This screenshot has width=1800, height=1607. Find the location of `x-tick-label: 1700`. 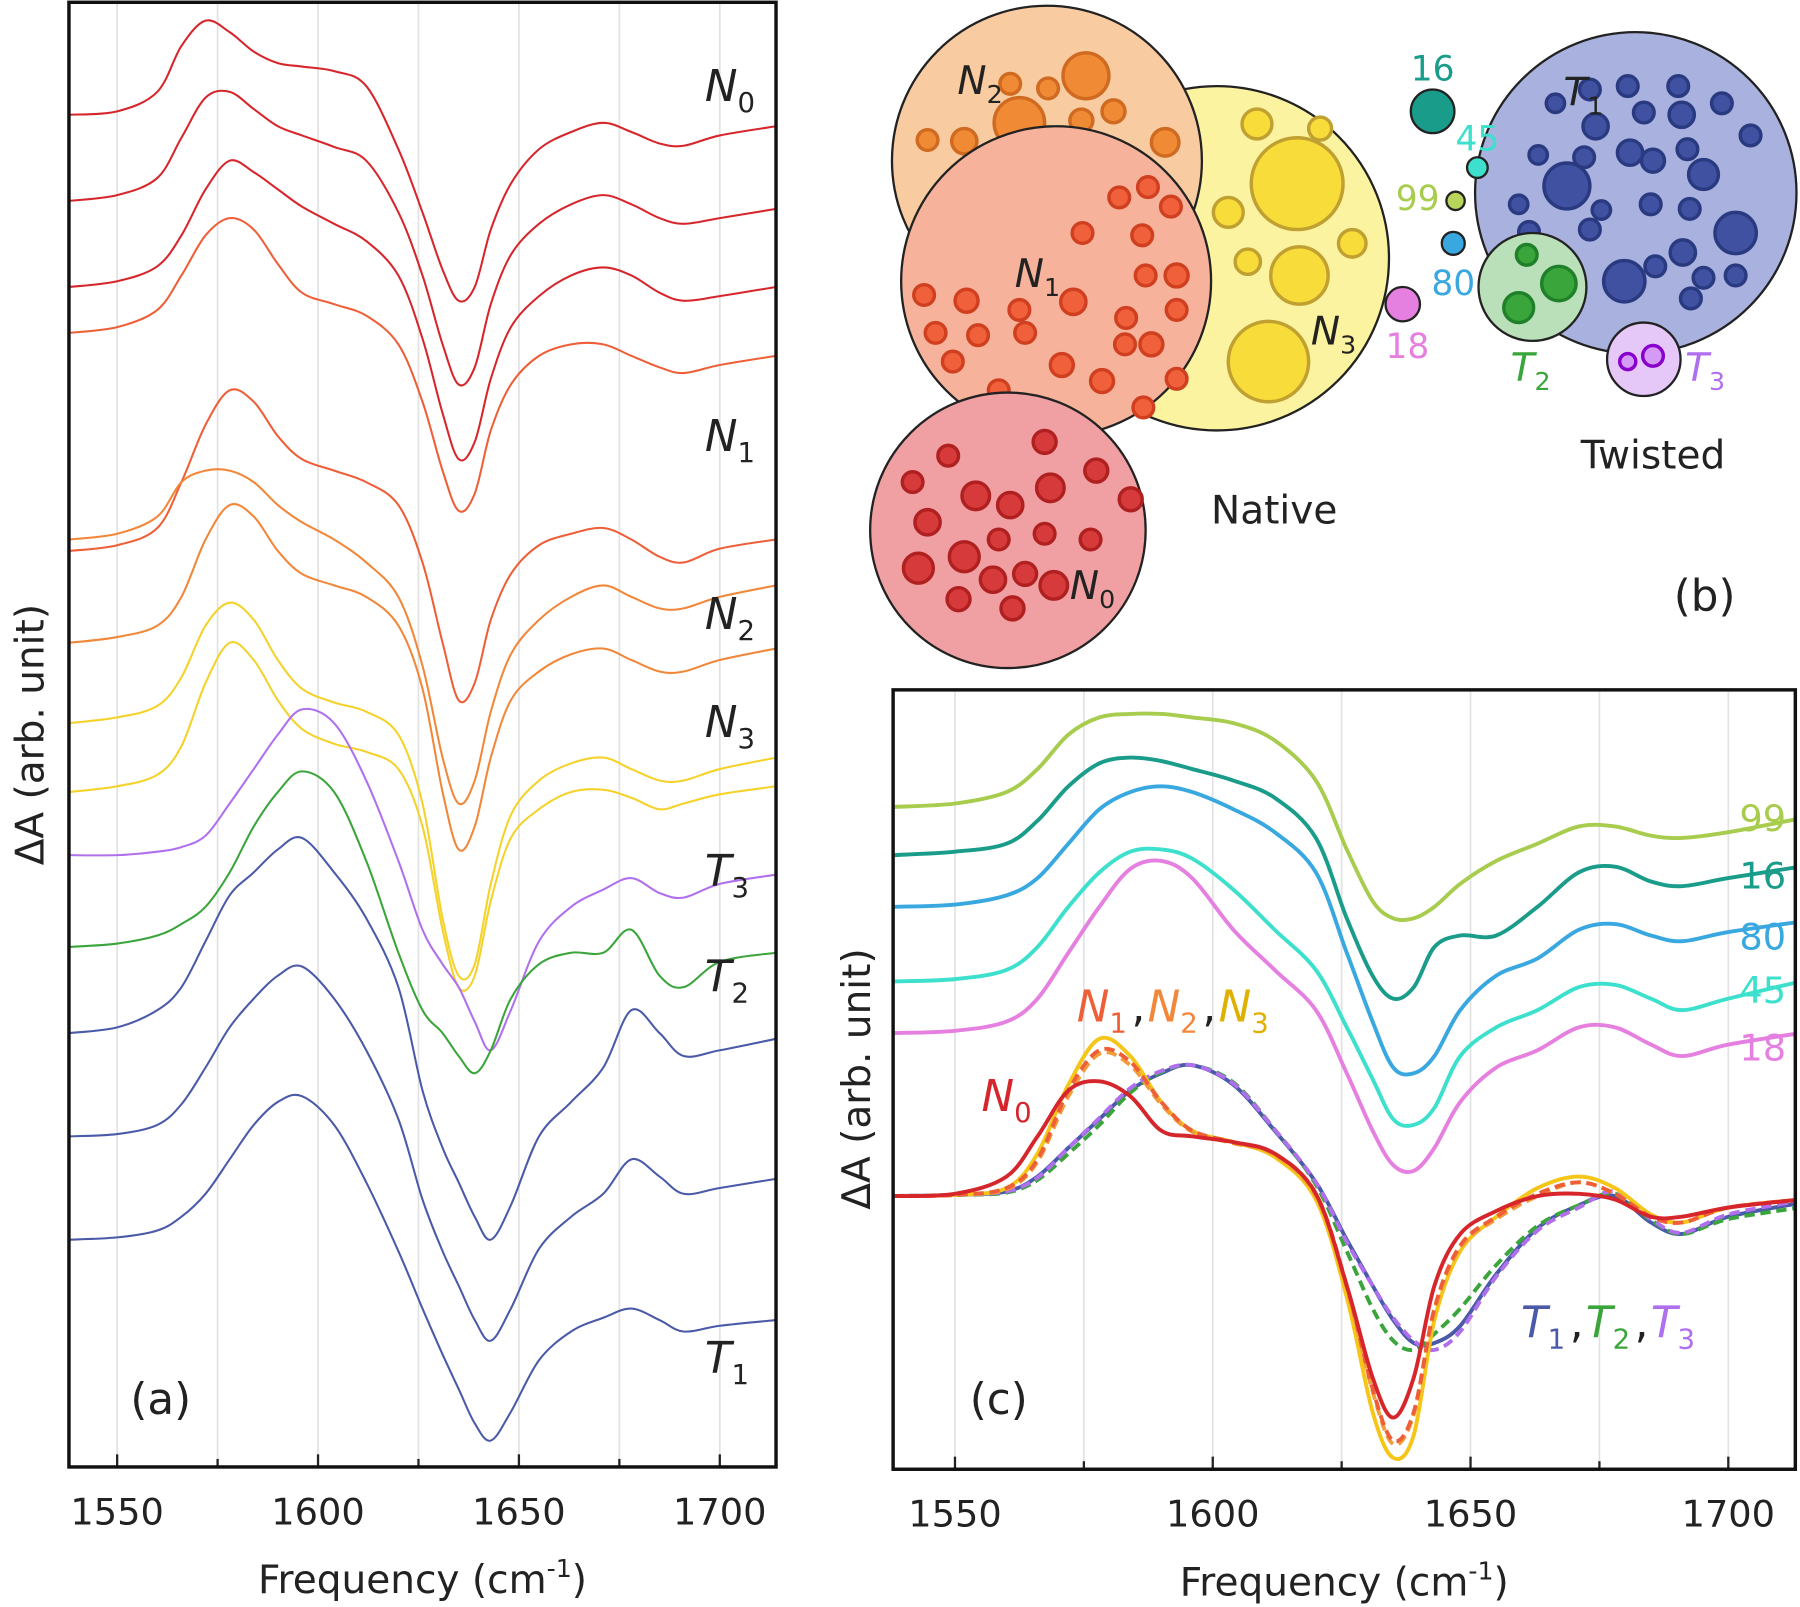

x-tick-label: 1700 is located at coordinates (719, 1511).